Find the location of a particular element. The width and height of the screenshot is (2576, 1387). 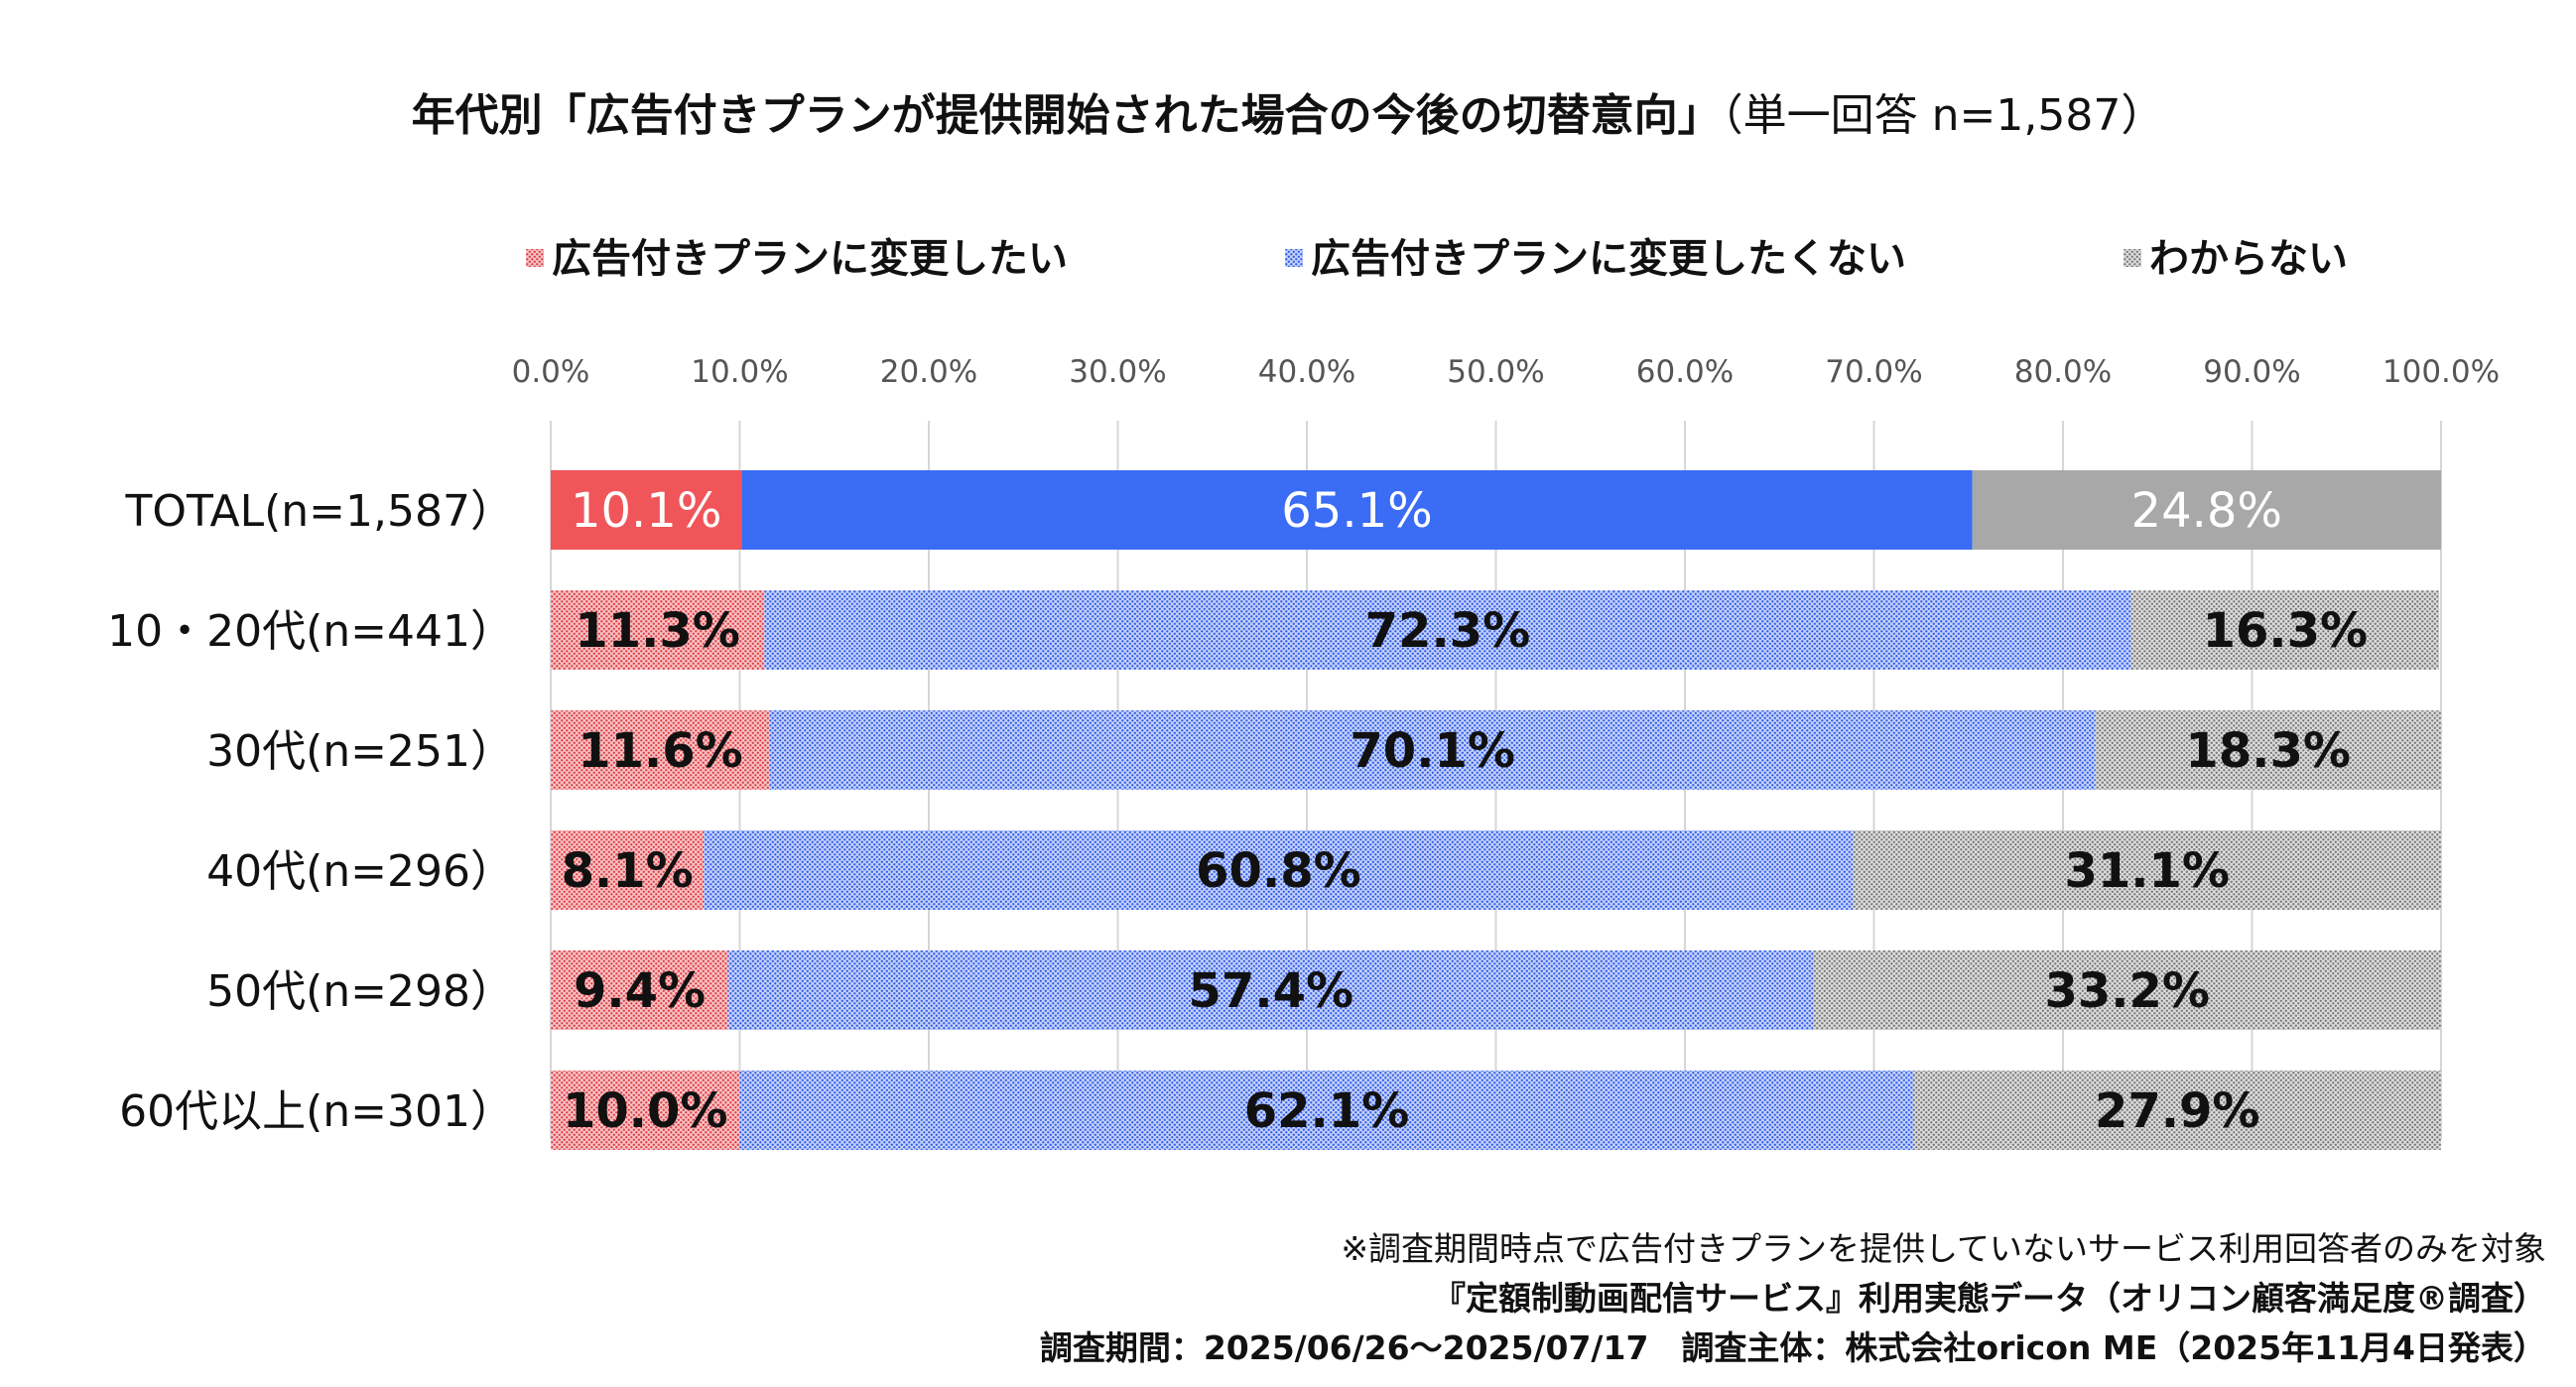

category-label: 60代以上(n=301） is located at coordinates (317, 1111).